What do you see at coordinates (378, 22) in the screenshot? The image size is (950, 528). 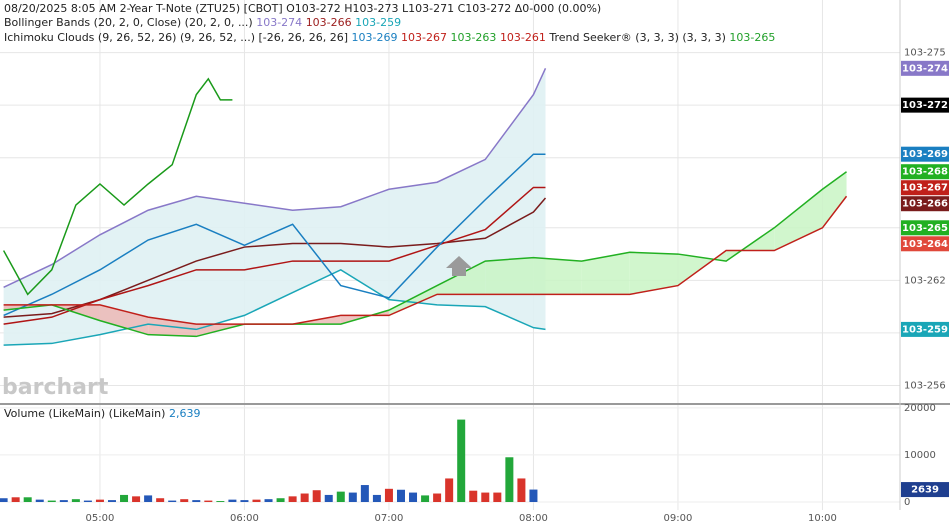 I see `header-text: 103-259` at bounding box center [378, 22].